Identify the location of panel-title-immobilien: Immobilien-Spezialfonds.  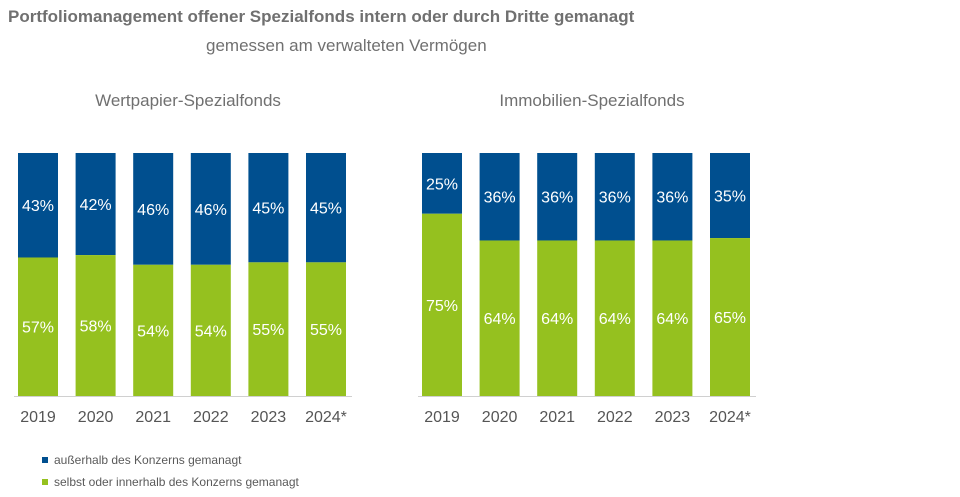
(591, 100).